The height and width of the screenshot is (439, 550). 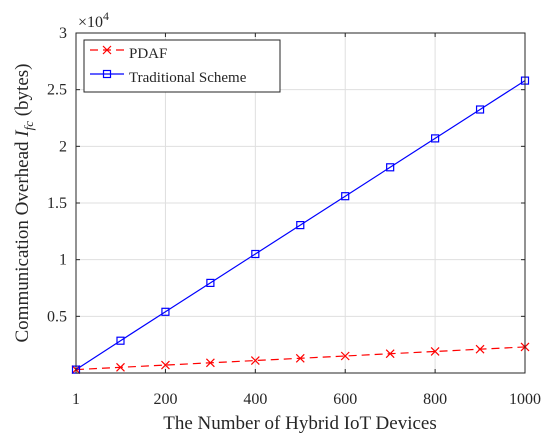 I want to click on y-axis-label-suffix: (bytes), so click(x=22, y=92).